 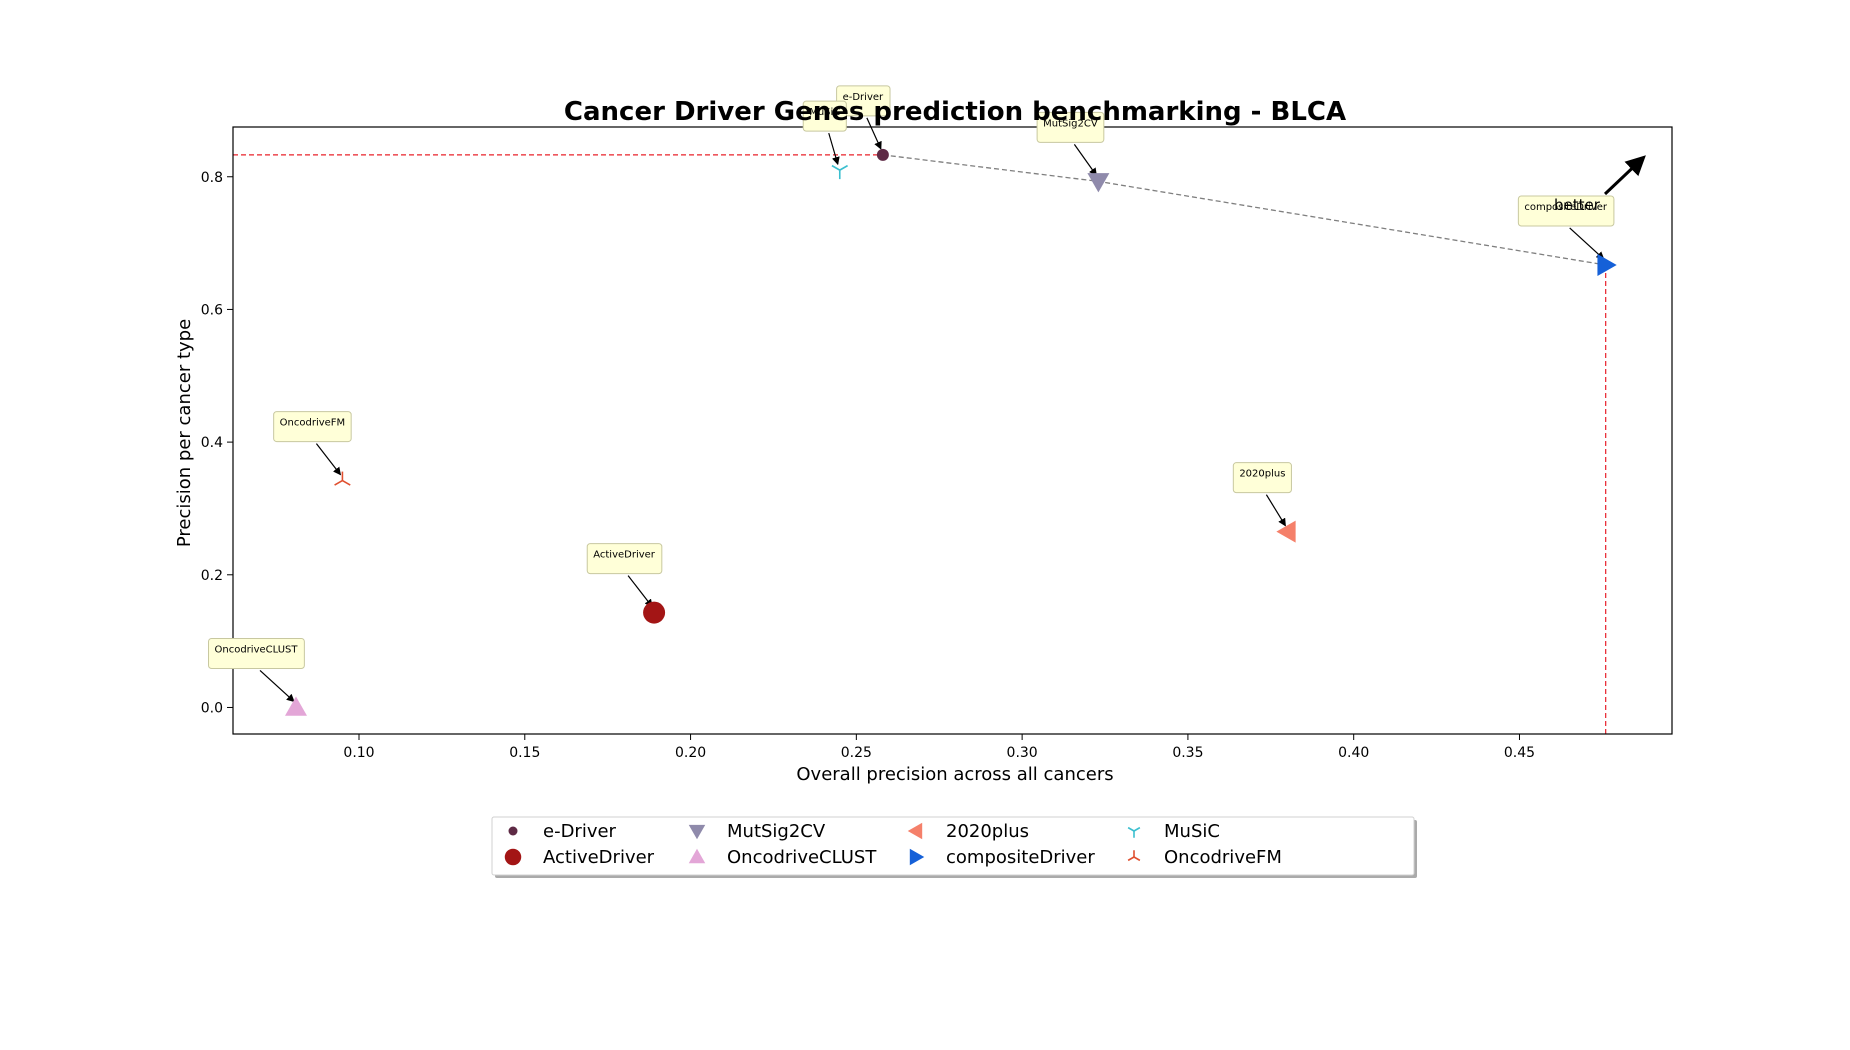 I want to click on legend-entry: 2020plus, so click(x=968, y=831).